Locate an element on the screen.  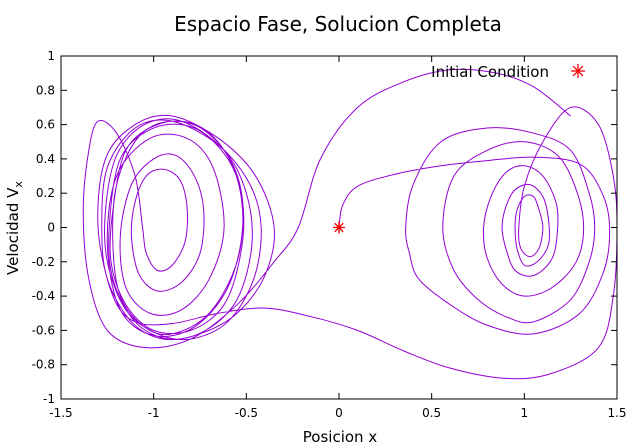
y-axis-label-subscript: x is located at coordinates (18, 184).